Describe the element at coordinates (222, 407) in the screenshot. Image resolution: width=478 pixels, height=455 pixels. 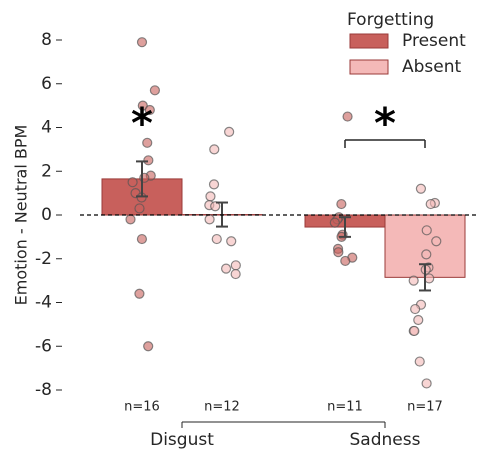
I see `n-label: n=12` at that location.